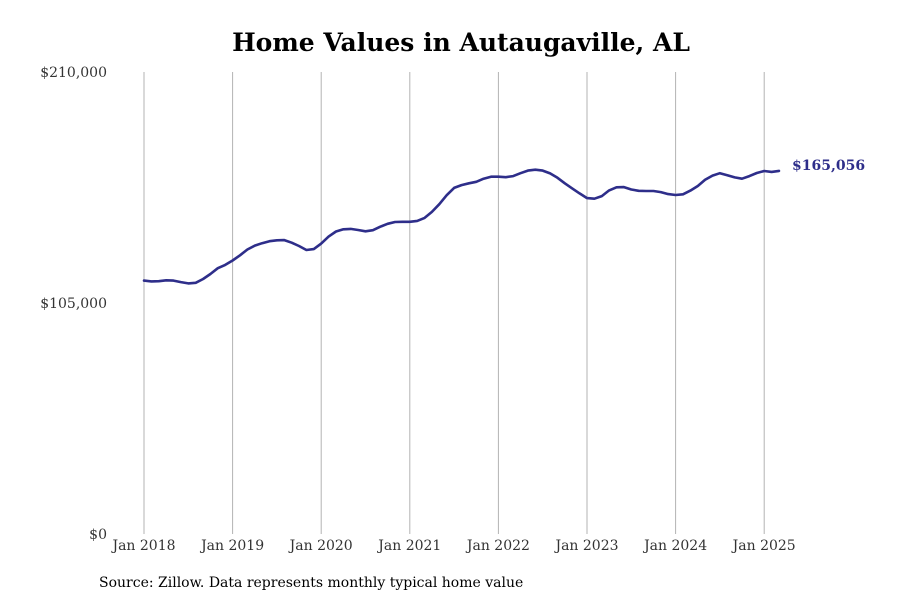 The height and width of the screenshot is (600, 900). What do you see at coordinates (98, 535) in the screenshot?
I see `y-tick-label: $0` at bounding box center [98, 535].